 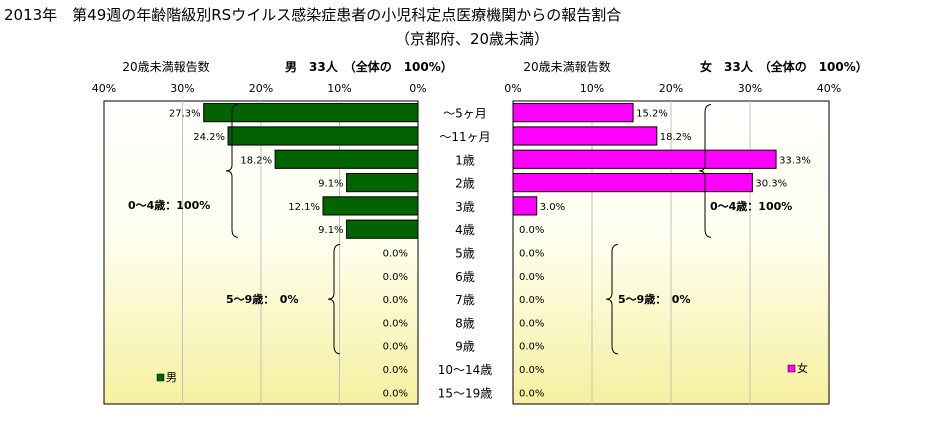 I want to click on male-legend-swatch, so click(x=160, y=377).